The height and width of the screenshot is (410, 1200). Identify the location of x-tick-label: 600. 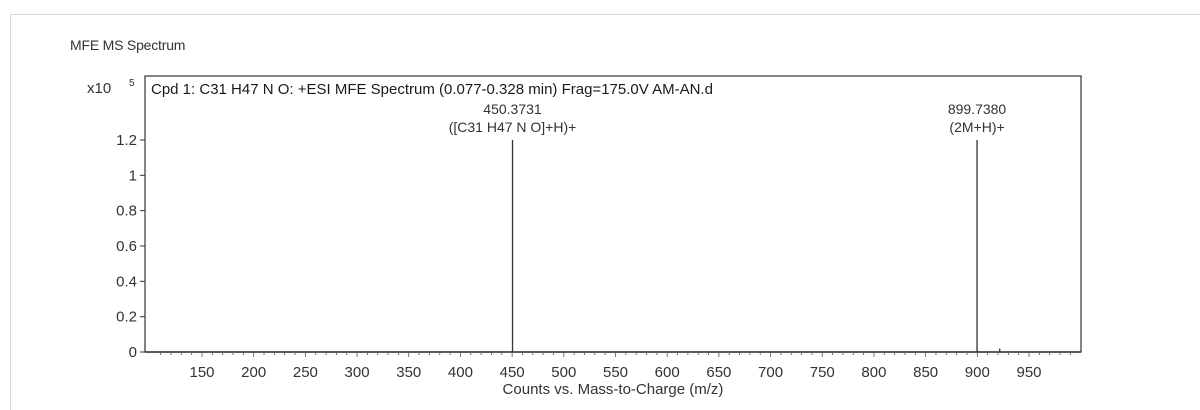
(667, 372).